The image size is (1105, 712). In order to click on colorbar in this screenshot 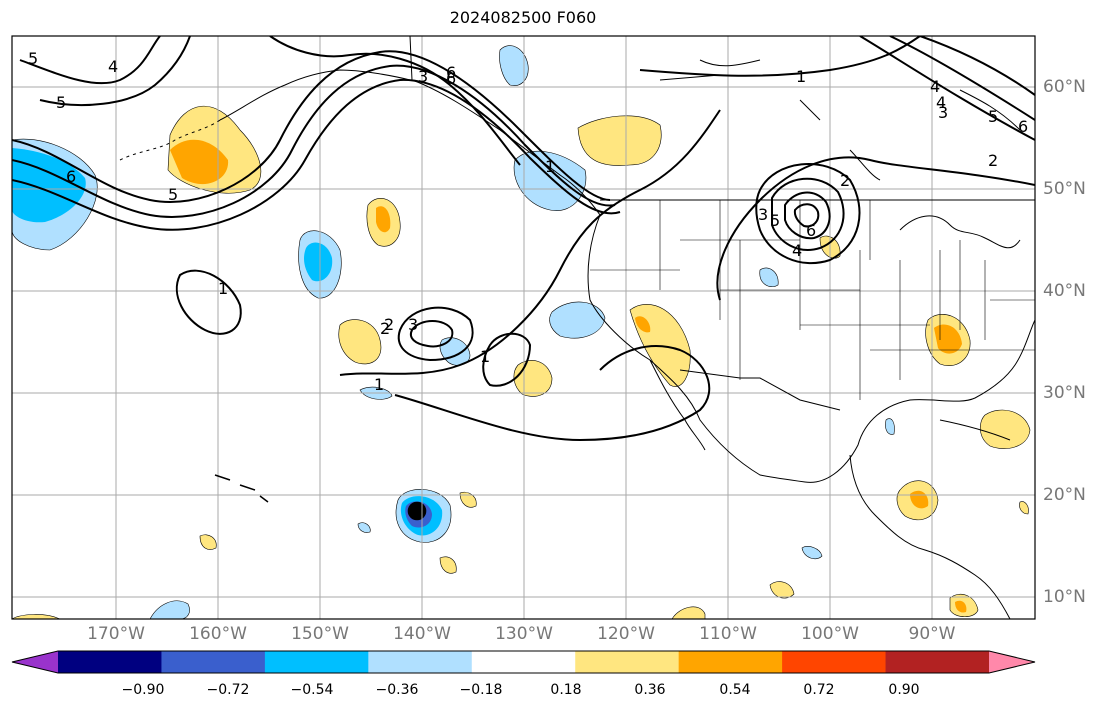, I will do `click(523, 662)`.